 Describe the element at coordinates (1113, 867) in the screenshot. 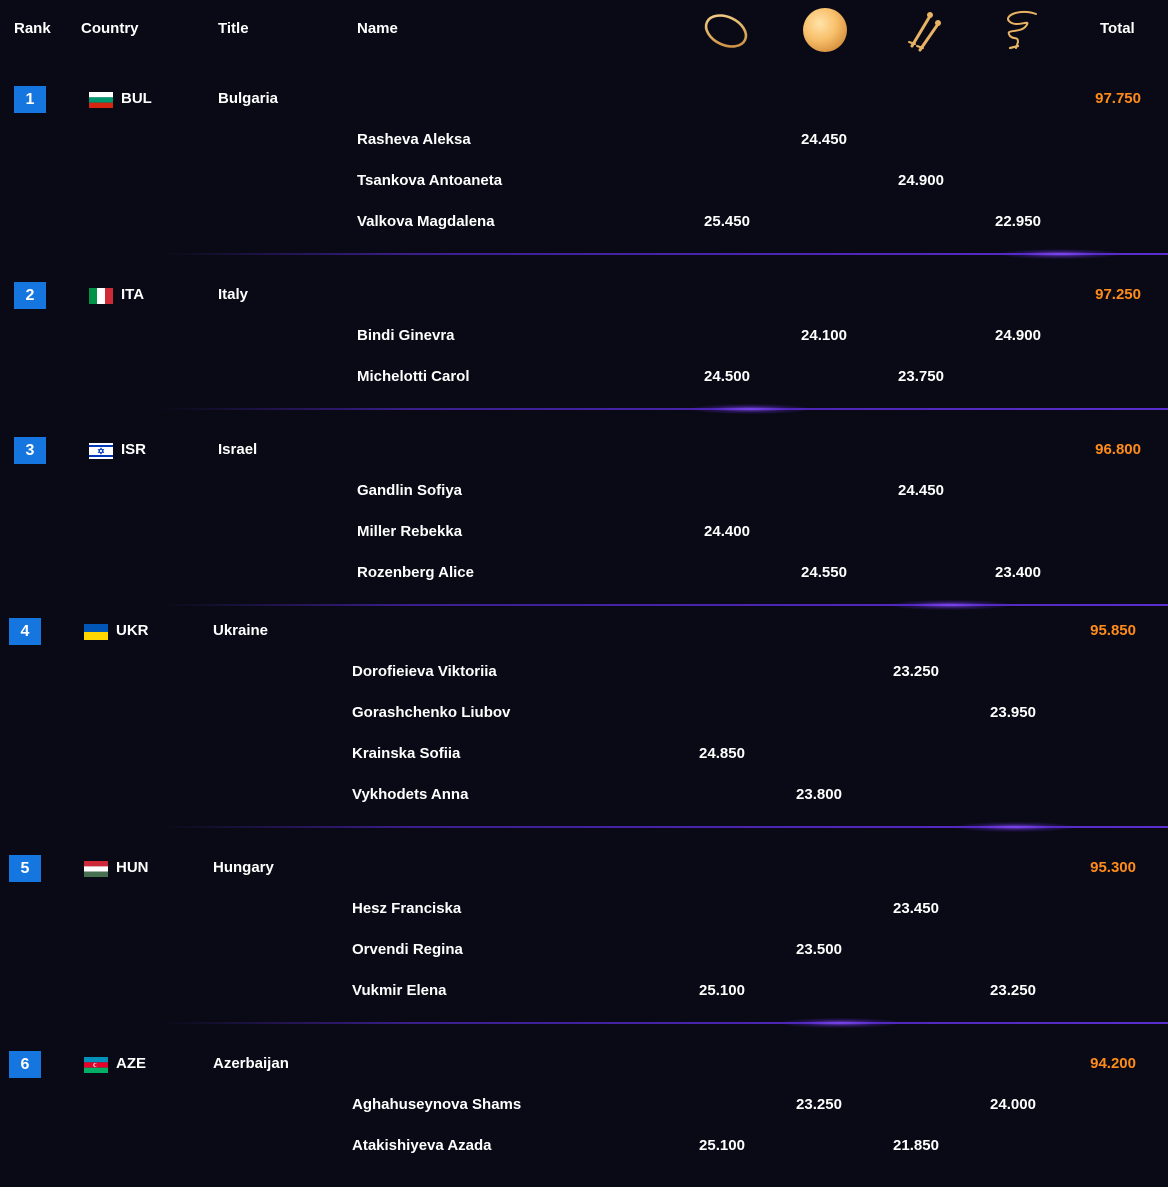

I see `team-total: 95.300` at that location.